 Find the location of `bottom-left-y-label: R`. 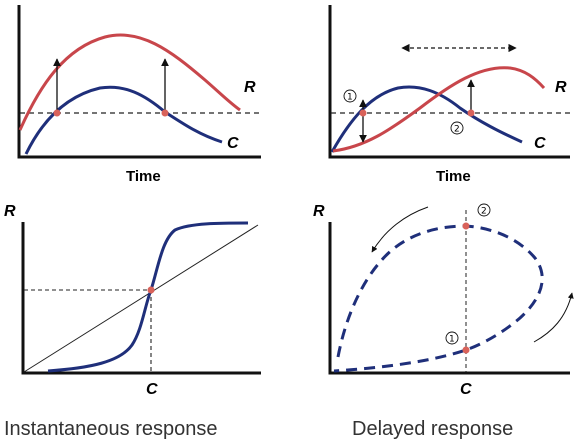

bottom-left-y-label: R is located at coordinates (10, 211).